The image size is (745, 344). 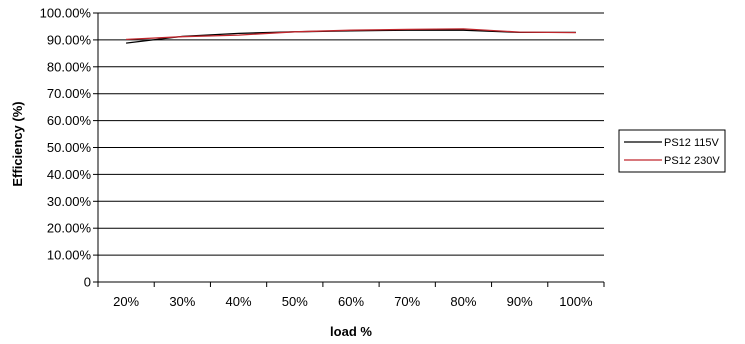 I want to click on legend-box, so click(x=672, y=151).